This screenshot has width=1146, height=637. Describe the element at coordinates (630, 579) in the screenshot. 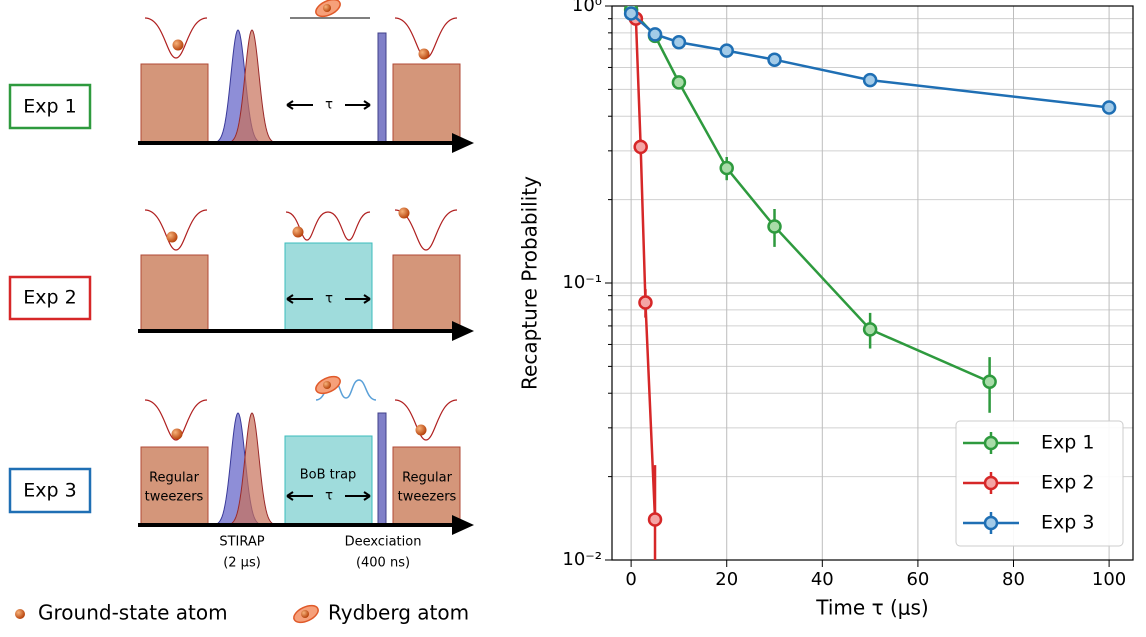

I see `x-tick-label: 0` at that location.